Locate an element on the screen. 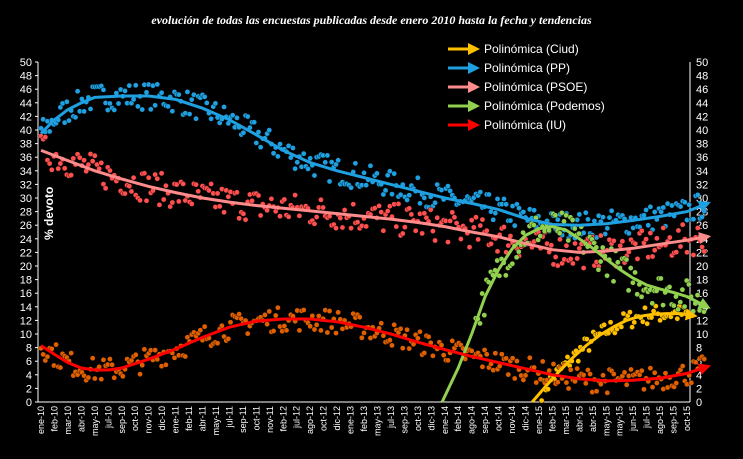 The width and height of the screenshot is (743, 459). x-tick: nov-14 is located at coordinates (512, 420).